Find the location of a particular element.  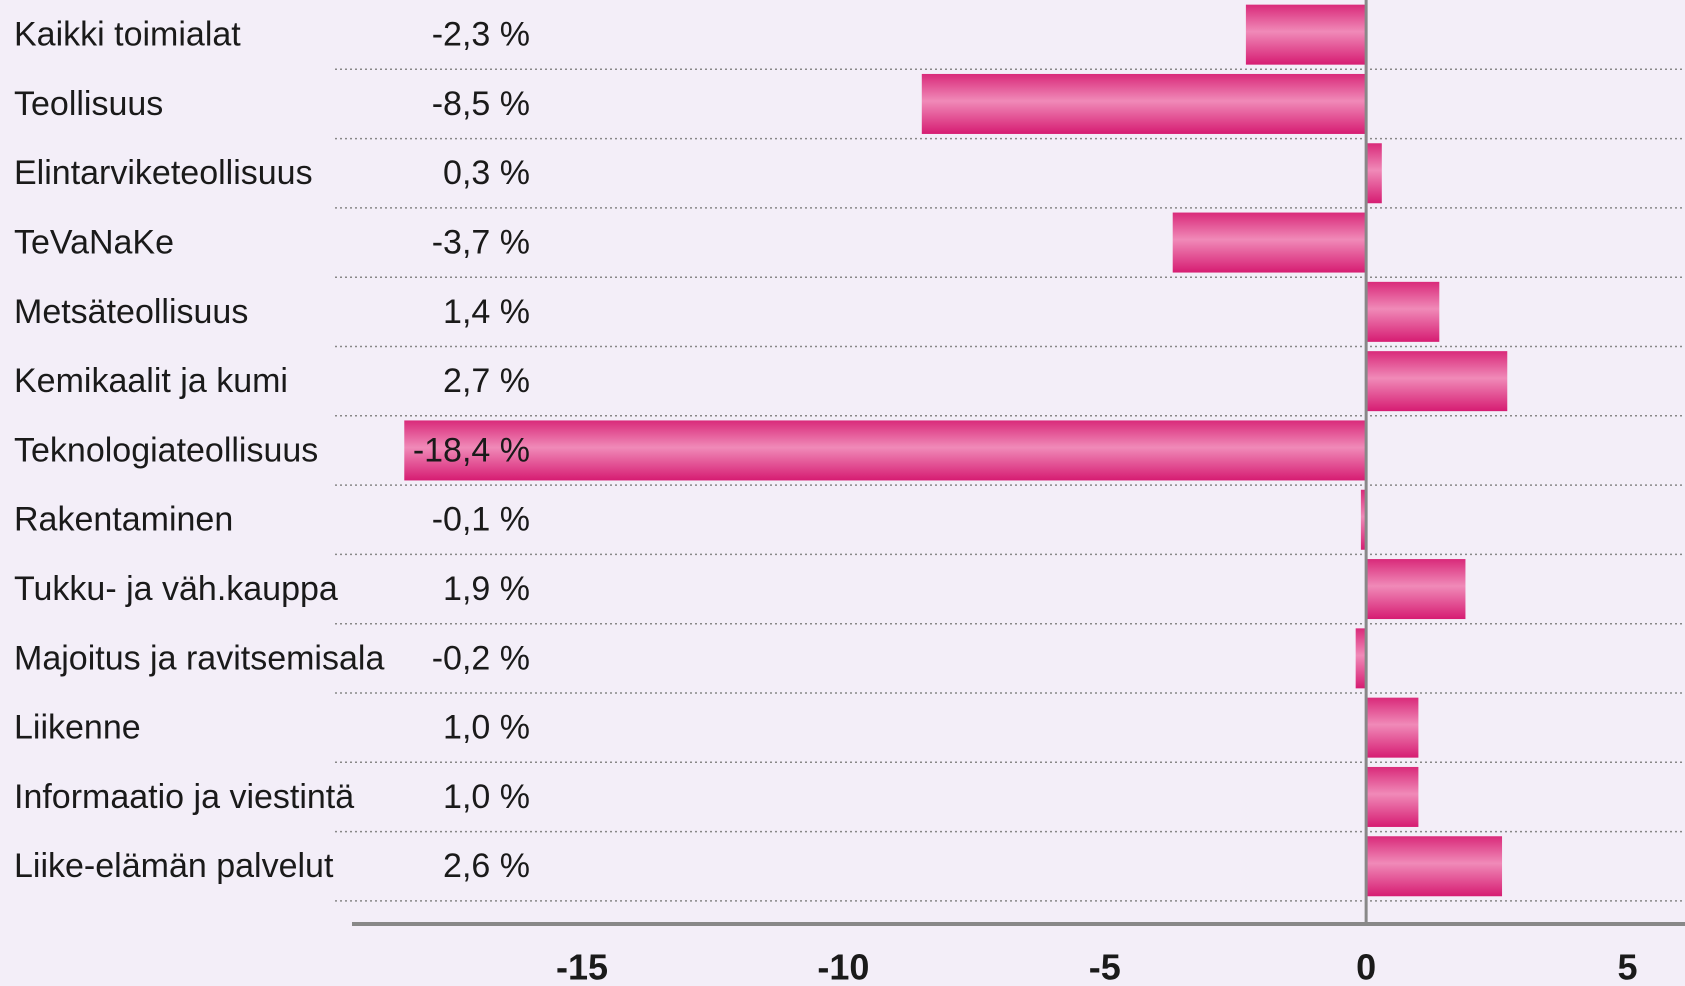

category-label: Liikenne is located at coordinates (77, 728).